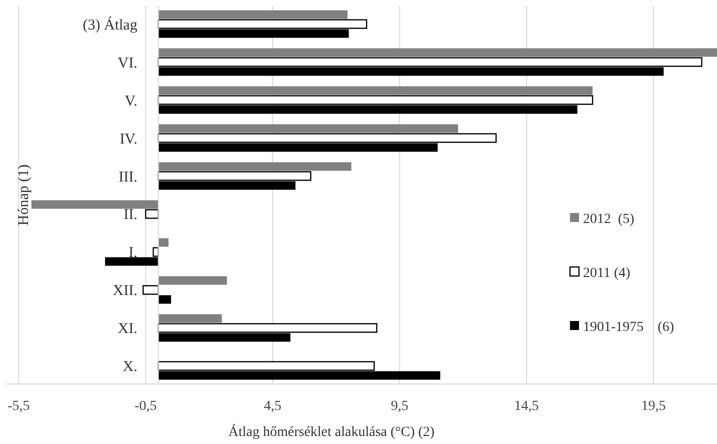  What do you see at coordinates (609, 219) in the screenshot?
I see `legend-label: 2012 (5)` at bounding box center [609, 219].